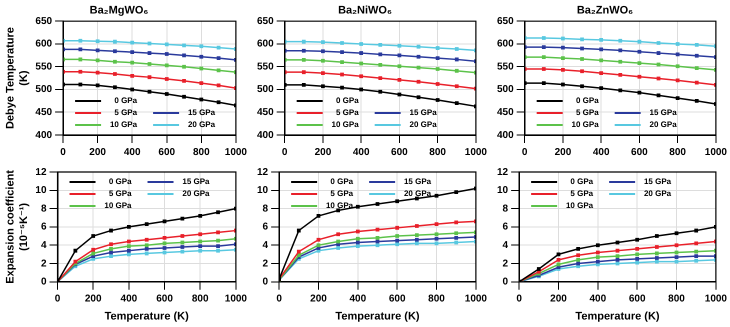  What do you see at coordinates (605, 10) in the screenshot?
I see `chart-title: Ba₂ZnWO₆` at bounding box center [605, 10].